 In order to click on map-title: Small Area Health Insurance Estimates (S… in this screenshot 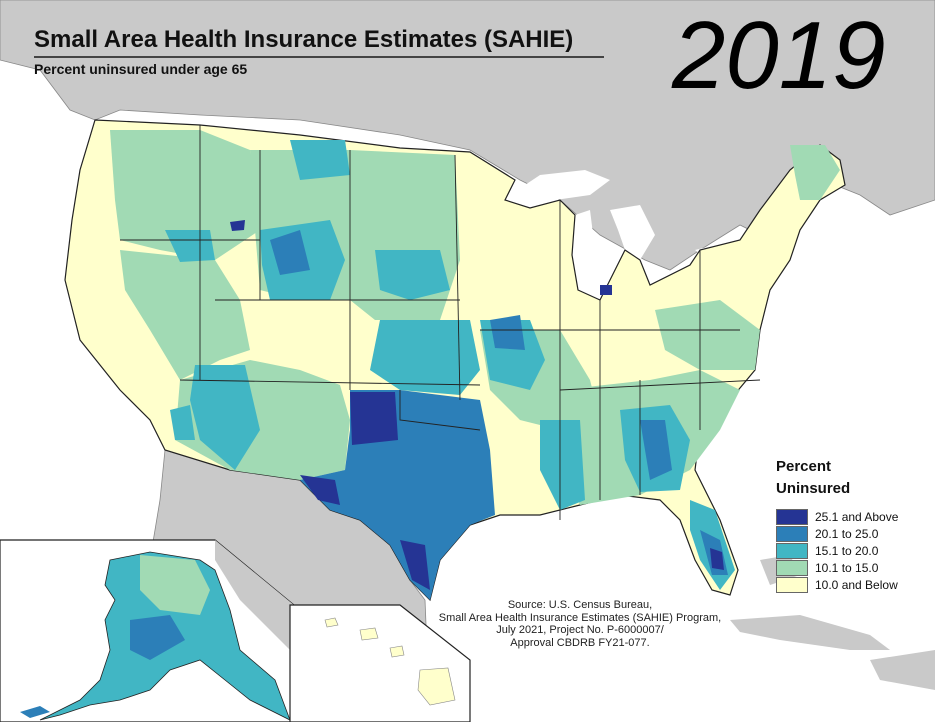, I will do `click(304, 39)`.